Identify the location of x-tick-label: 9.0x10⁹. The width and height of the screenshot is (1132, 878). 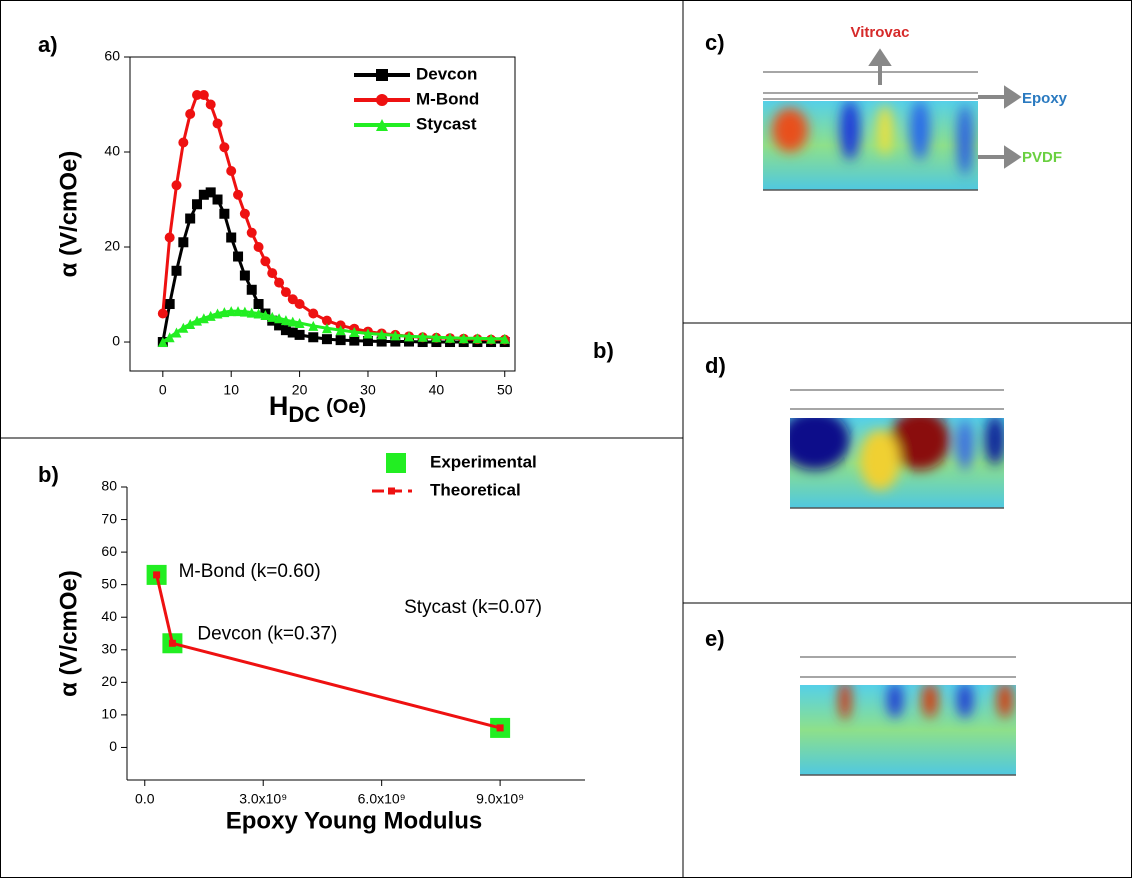
(500, 799).